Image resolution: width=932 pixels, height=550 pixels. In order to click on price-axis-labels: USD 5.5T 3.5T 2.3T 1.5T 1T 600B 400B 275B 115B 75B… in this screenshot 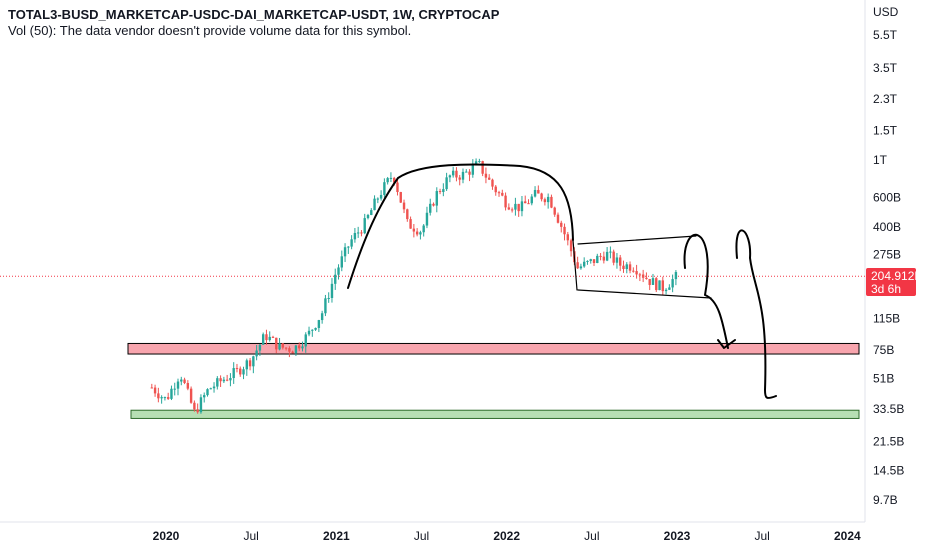, I will do `click(888, 256)`.